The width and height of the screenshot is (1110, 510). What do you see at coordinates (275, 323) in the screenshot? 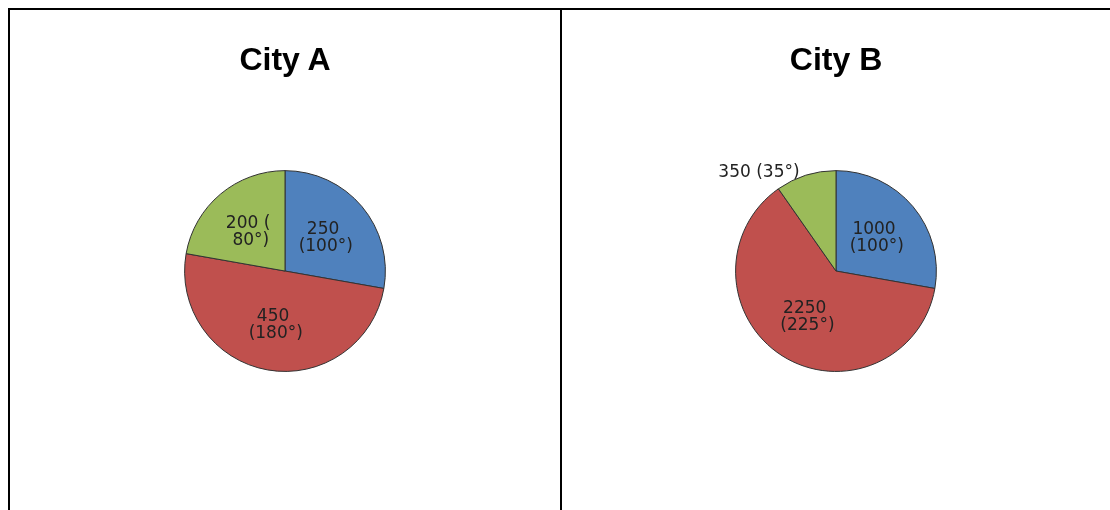
I see `data-label: 450 (180°)` at bounding box center [275, 323].